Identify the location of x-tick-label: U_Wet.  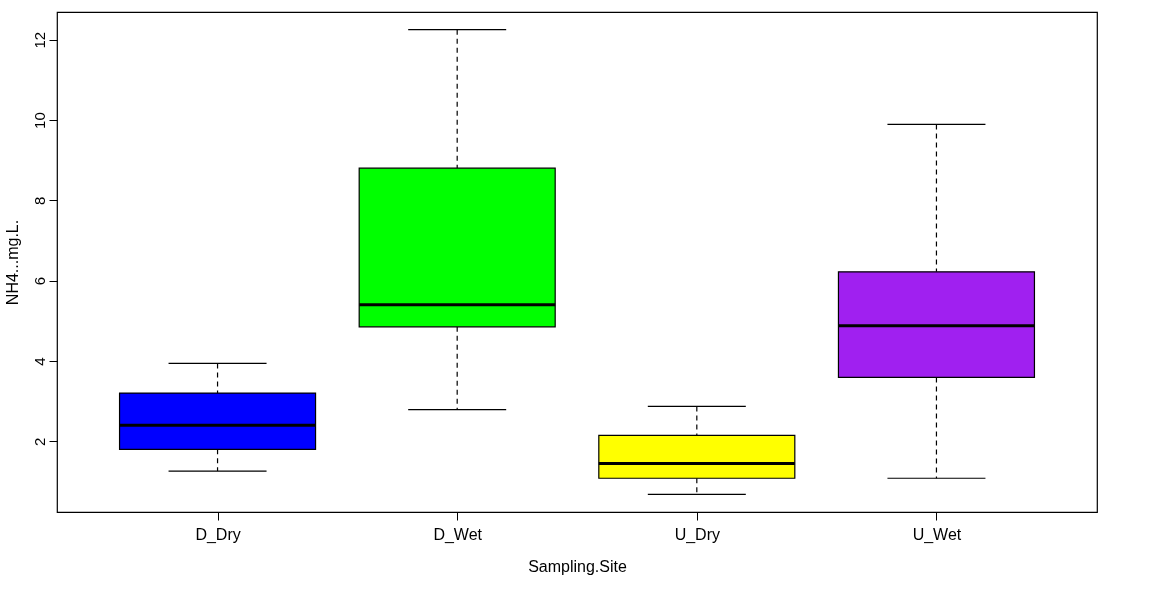
(937, 534).